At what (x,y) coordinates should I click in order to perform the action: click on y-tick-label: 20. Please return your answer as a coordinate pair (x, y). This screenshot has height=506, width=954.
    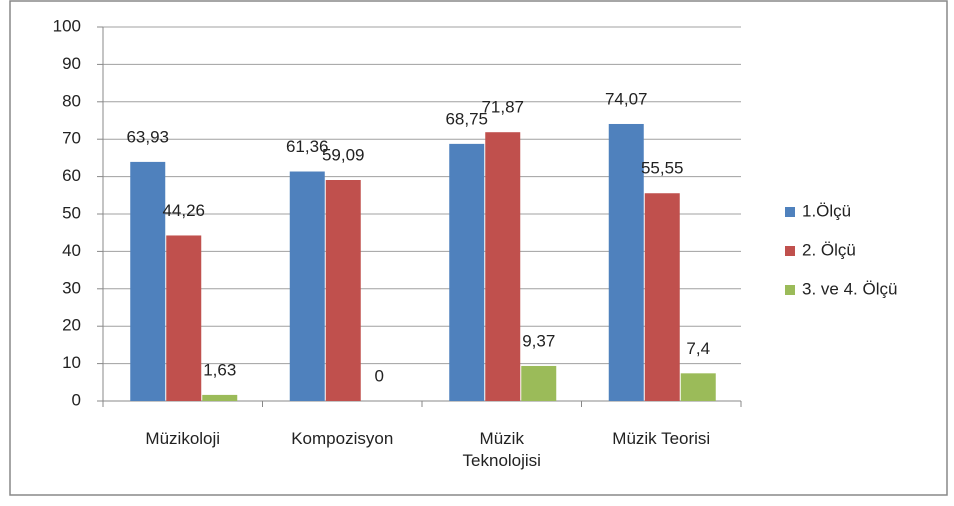
    Looking at the image, I should click on (71, 325).